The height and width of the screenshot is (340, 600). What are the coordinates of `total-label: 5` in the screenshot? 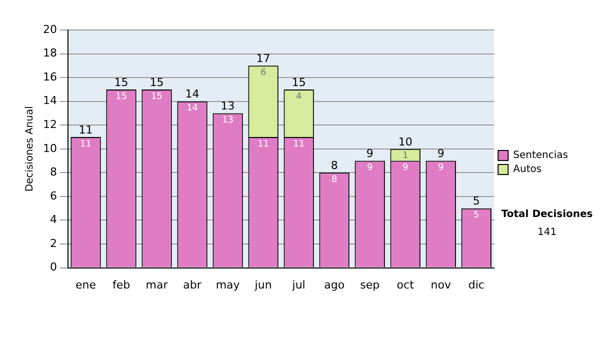 It's located at (476, 201).